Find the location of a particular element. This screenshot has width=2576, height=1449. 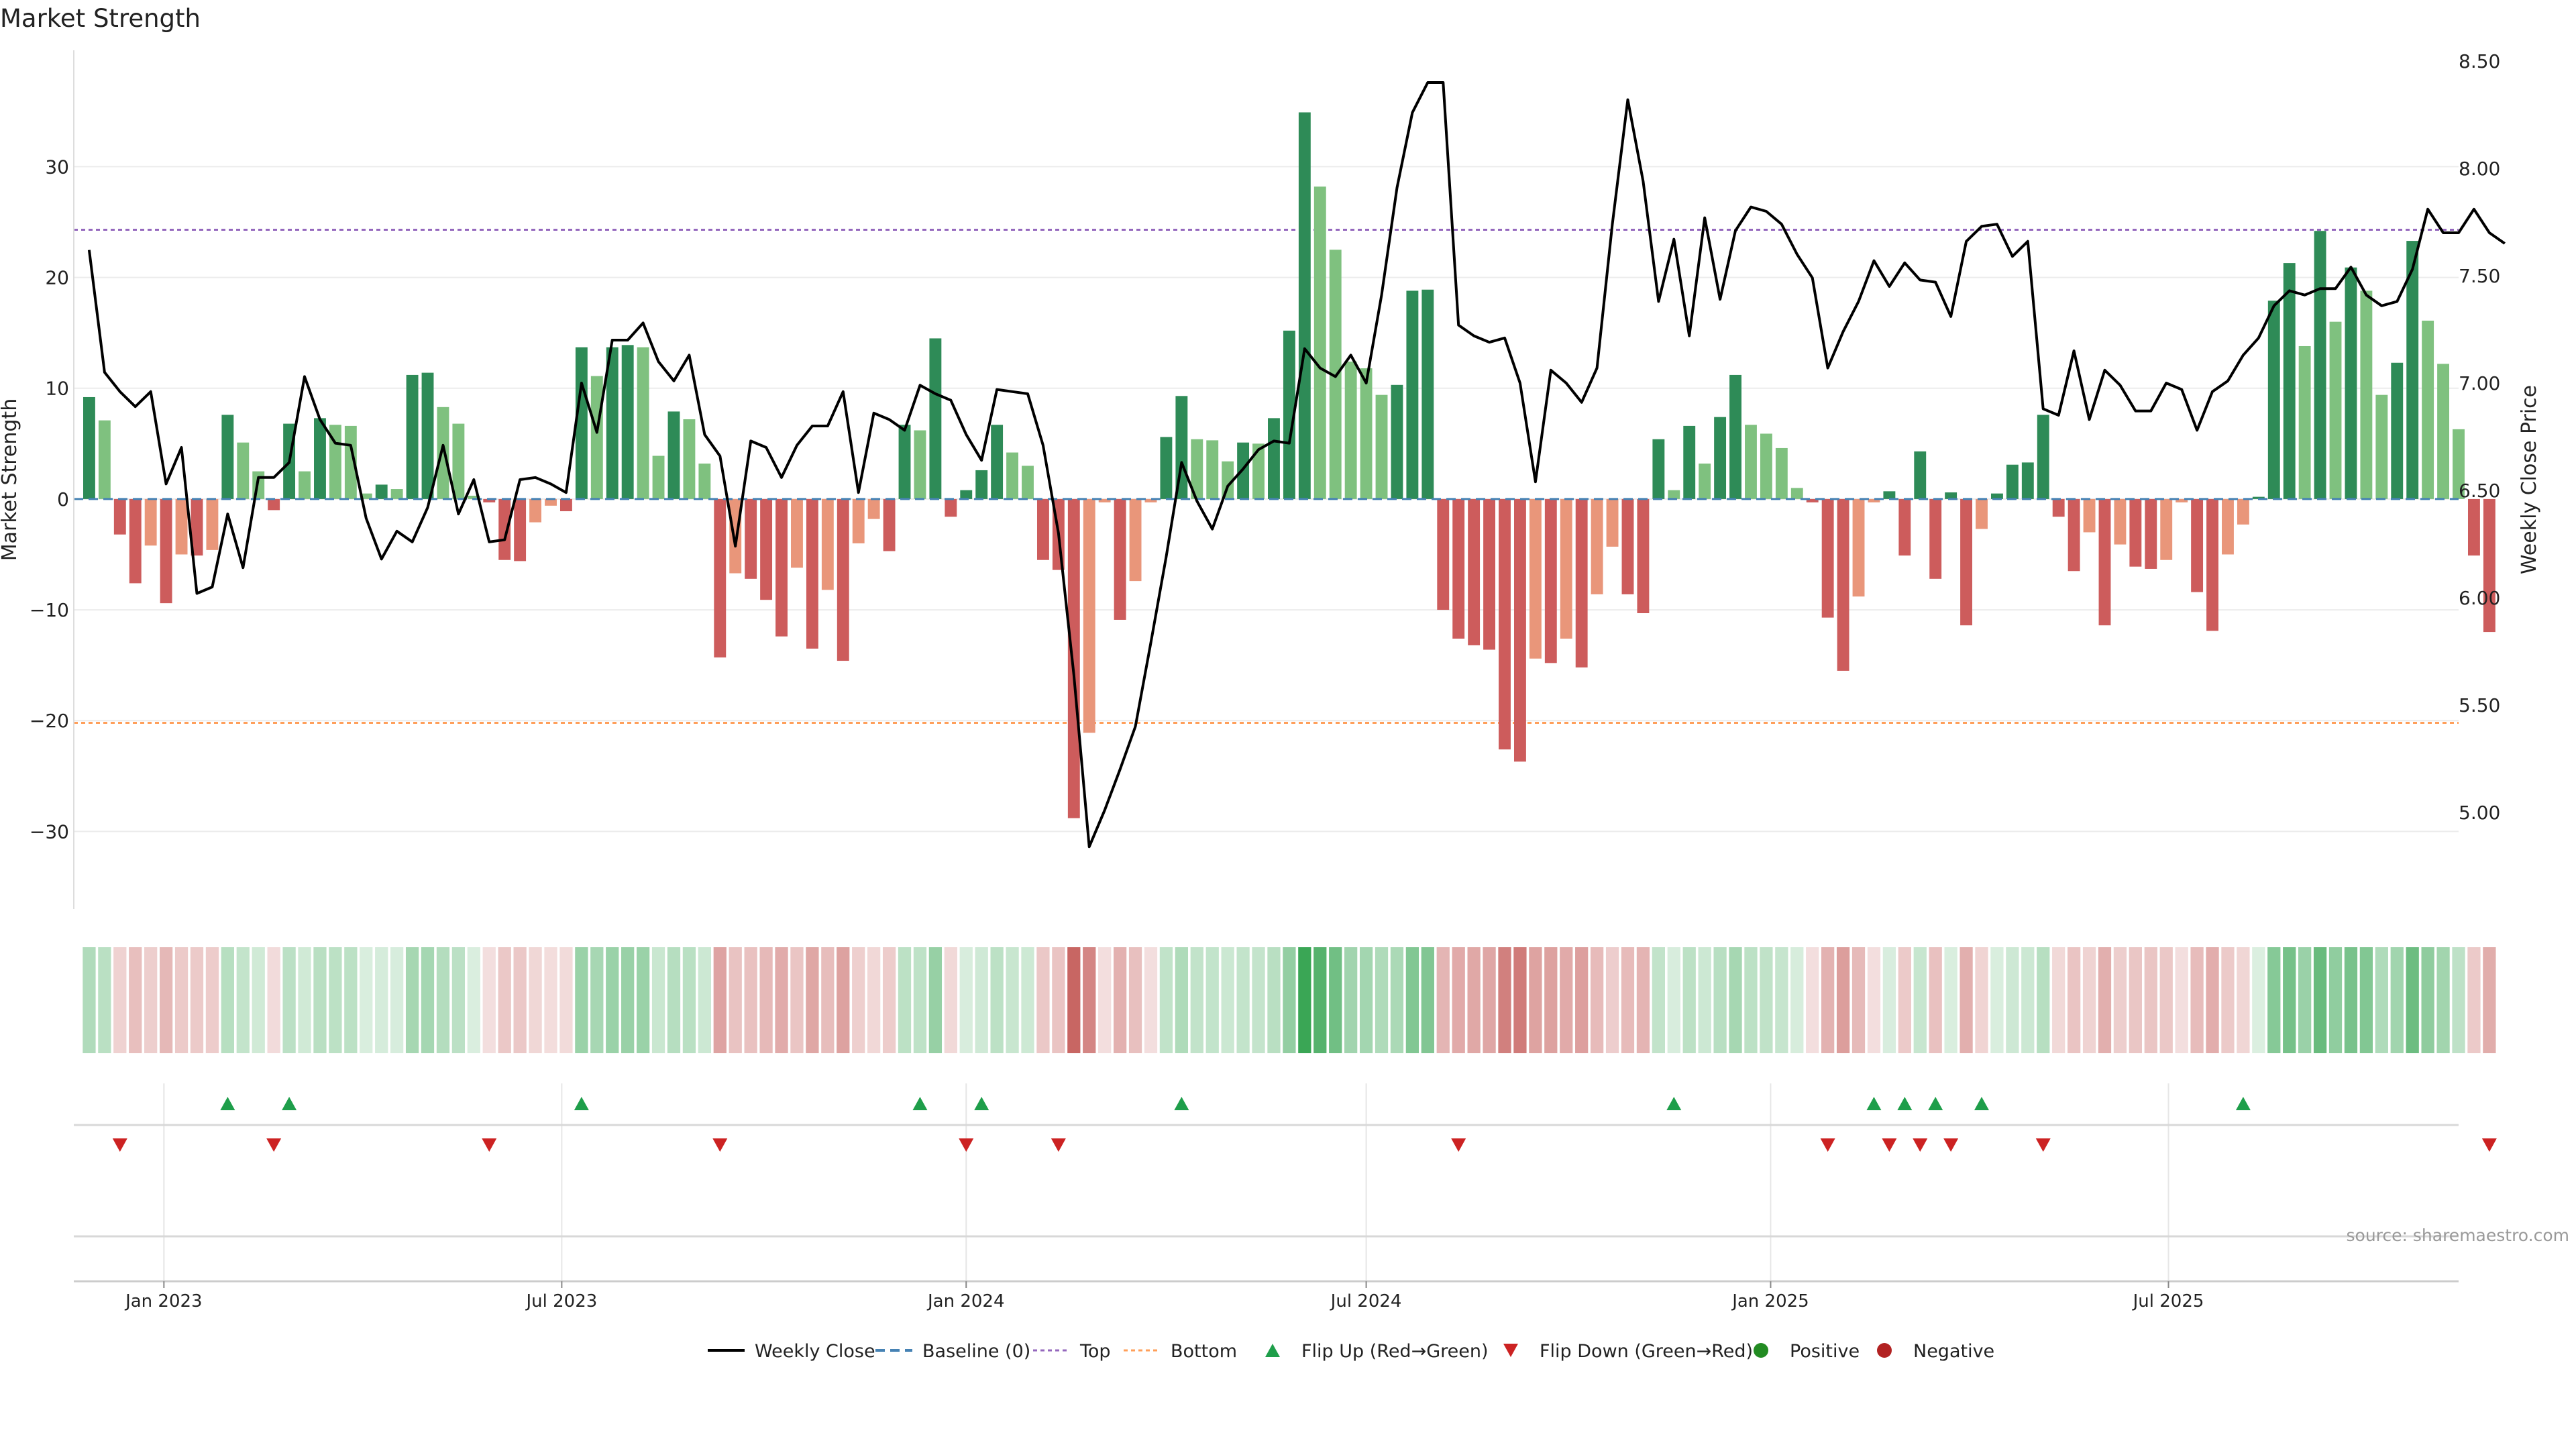

legend-swatch-flip-up is located at coordinates (1272, 1350).